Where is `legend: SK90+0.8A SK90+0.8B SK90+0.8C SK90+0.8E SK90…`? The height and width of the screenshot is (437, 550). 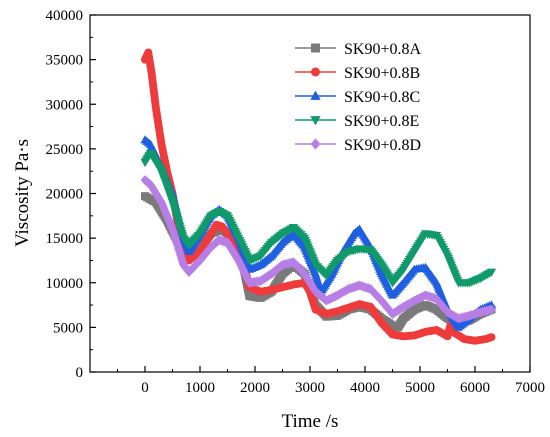 legend: SK90+0.8A SK90+0.8B SK90+0.8C SK90+0.8E SK90… is located at coordinates (358, 97).